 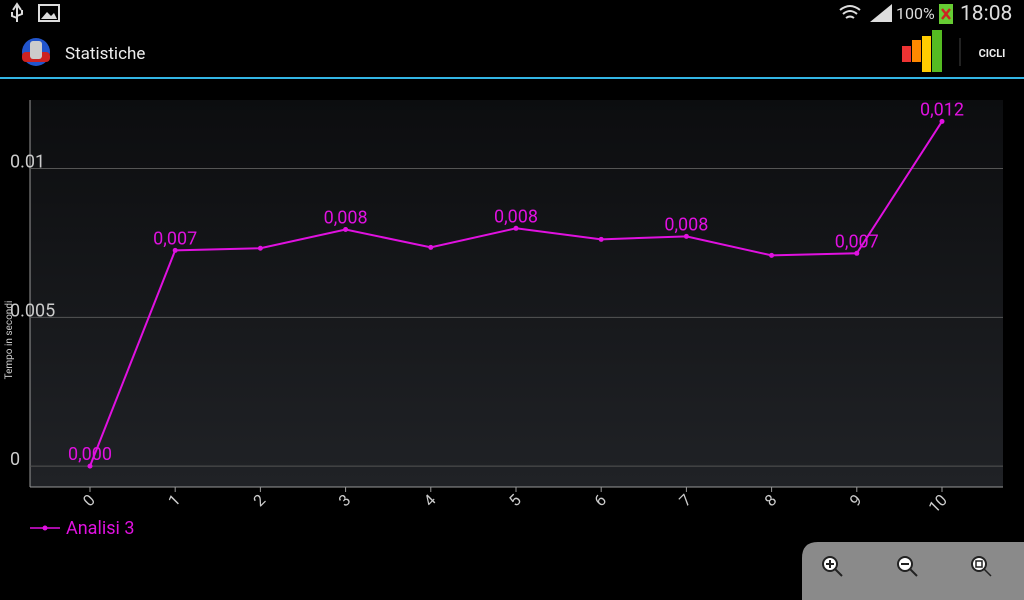 What do you see at coordinates (986, 14) in the screenshot?
I see `clock: 18:08` at bounding box center [986, 14].